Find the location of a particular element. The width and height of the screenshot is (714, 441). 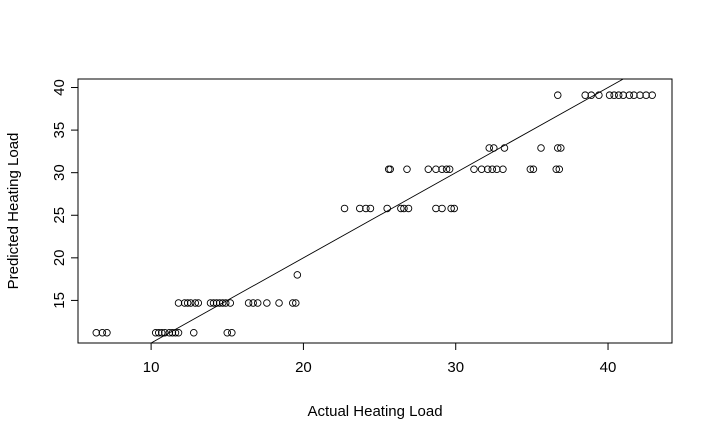

x-tick-label: 10 is located at coordinates (151, 367).